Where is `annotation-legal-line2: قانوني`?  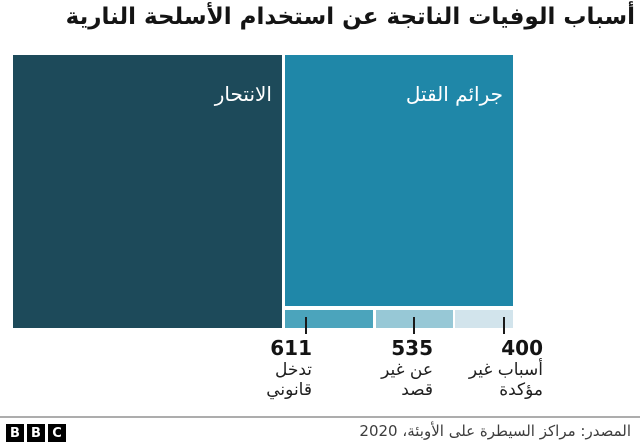 annotation-legal-line2: قانوني is located at coordinates (289, 390).